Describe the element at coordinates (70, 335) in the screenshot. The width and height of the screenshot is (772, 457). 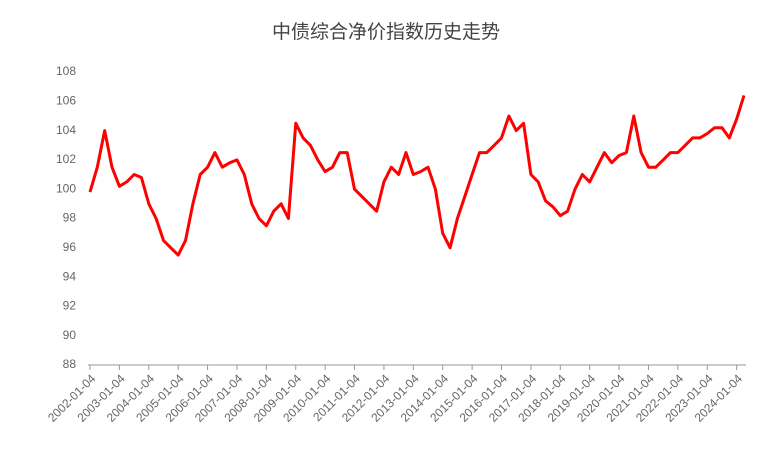
I see `y-tick-label: 90` at that location.